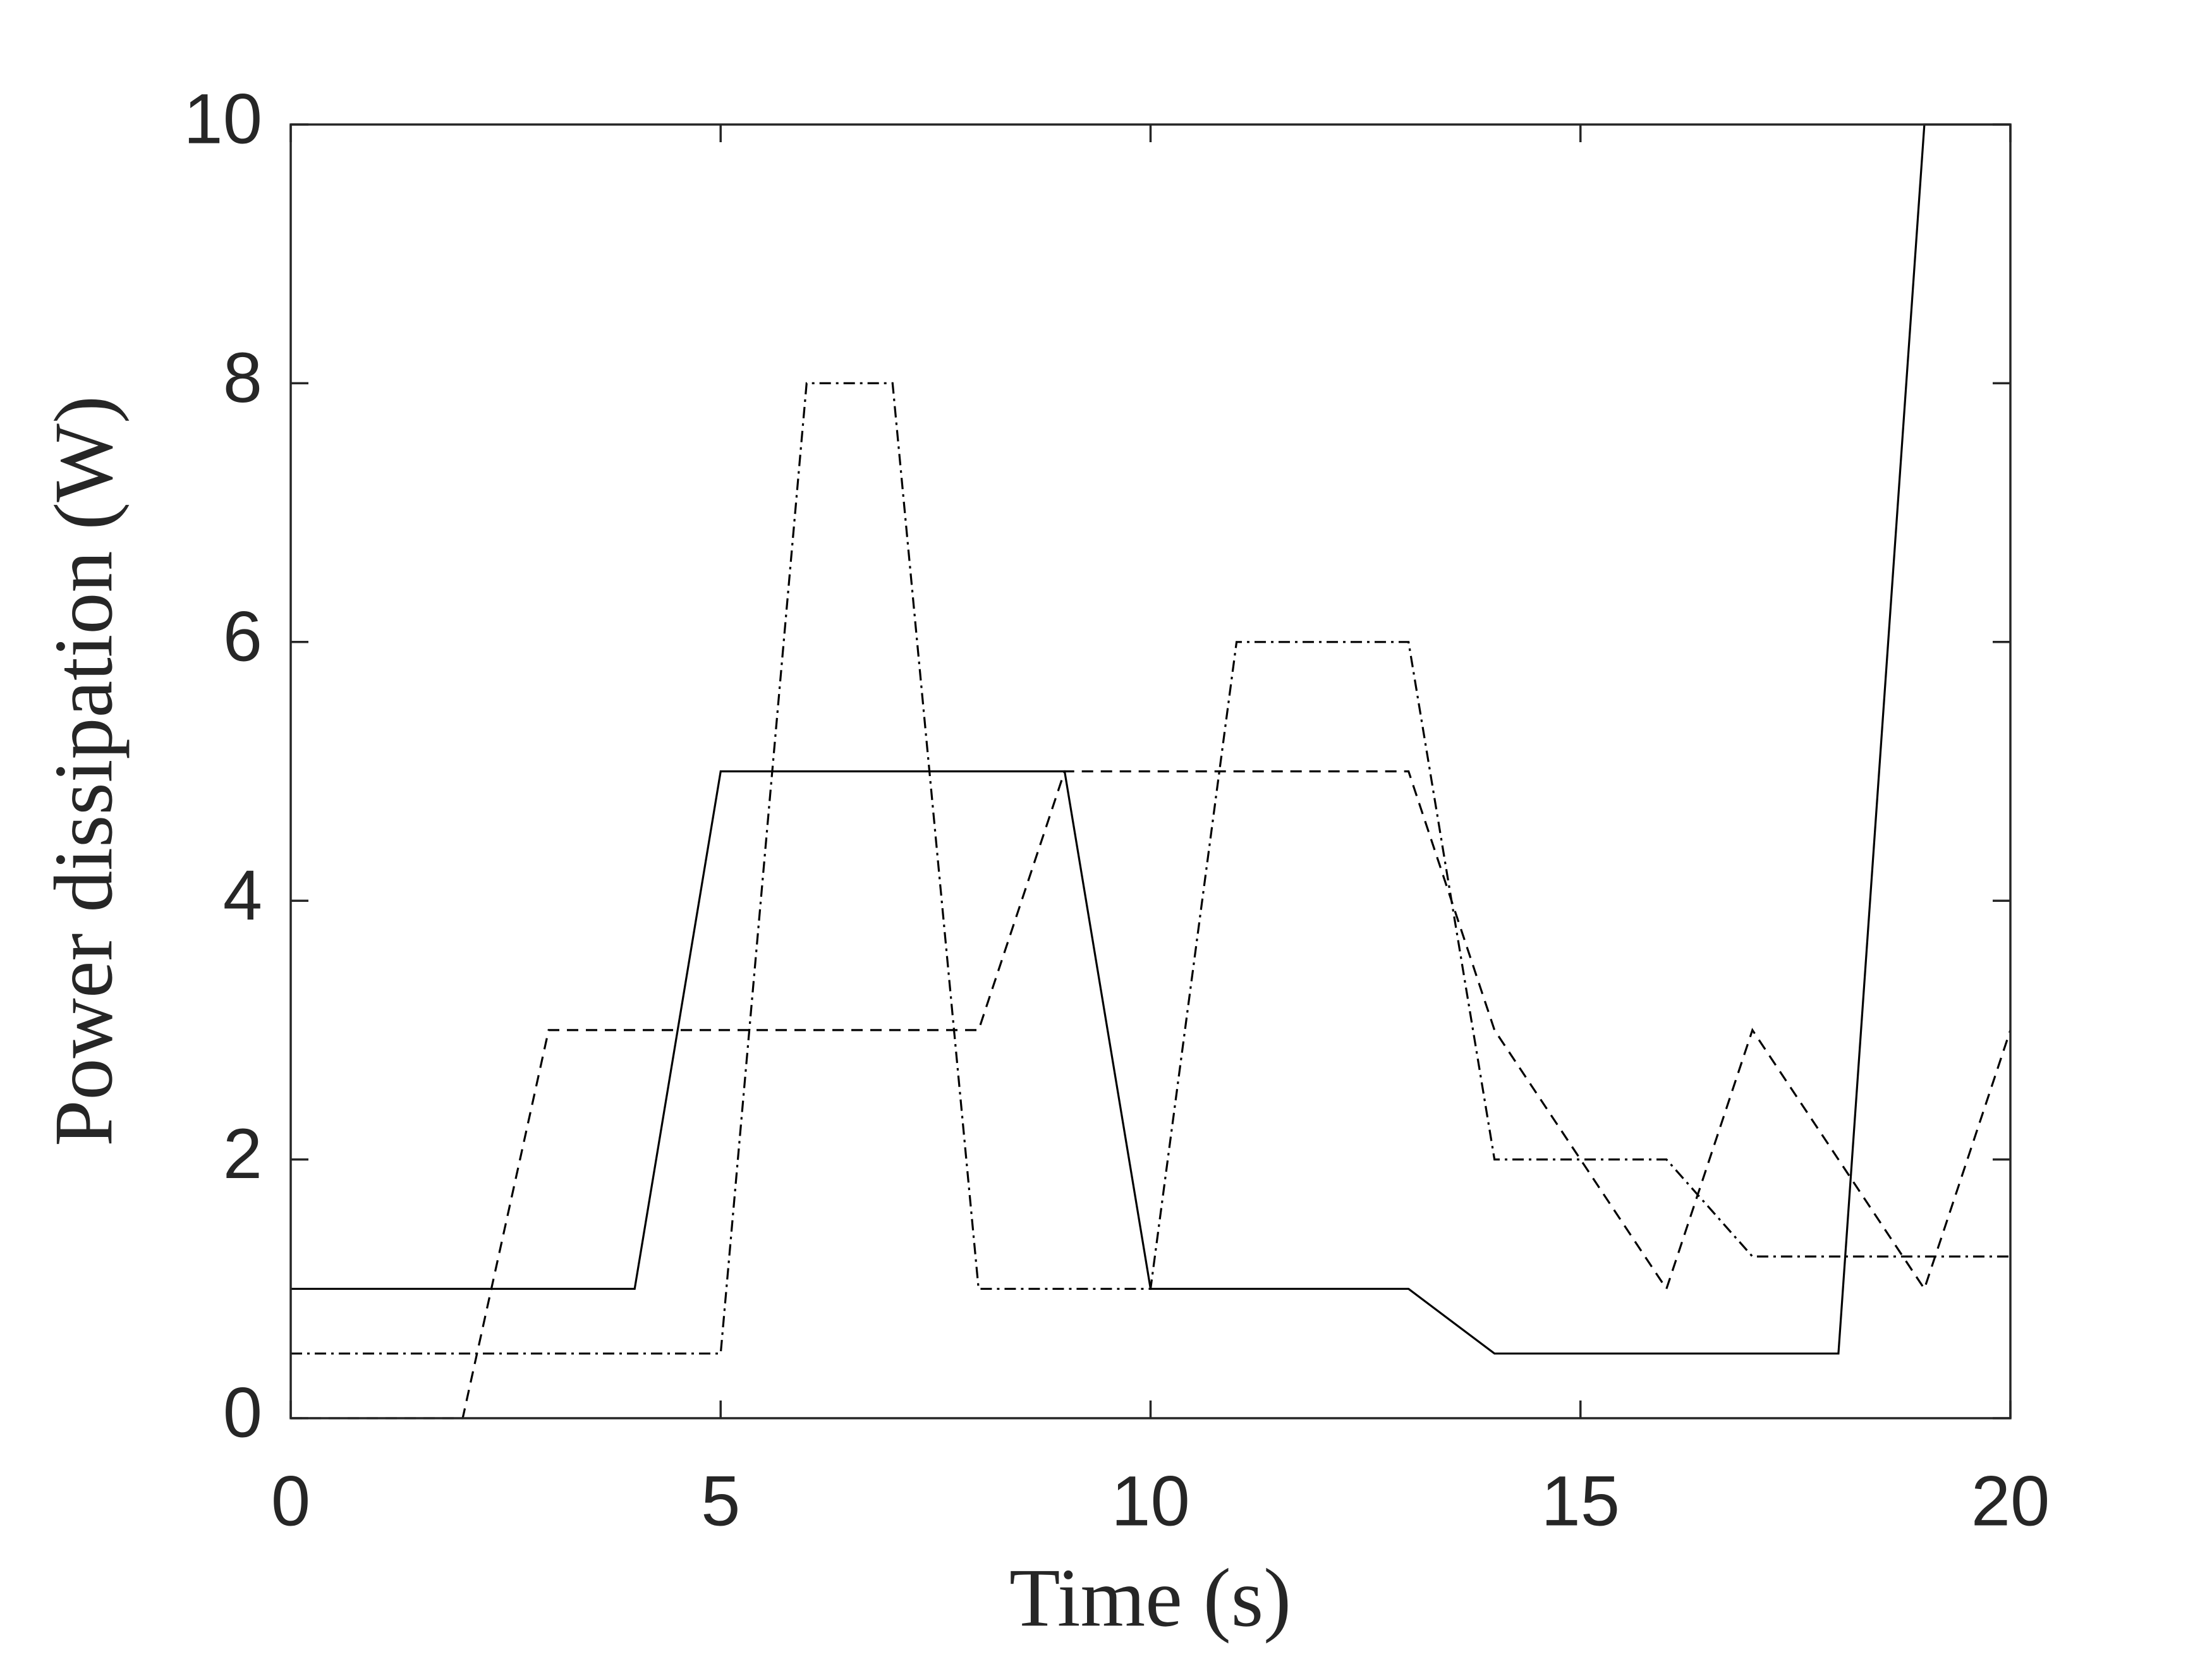  I want to click on y-tick-label: 2, so click(242, 1153).